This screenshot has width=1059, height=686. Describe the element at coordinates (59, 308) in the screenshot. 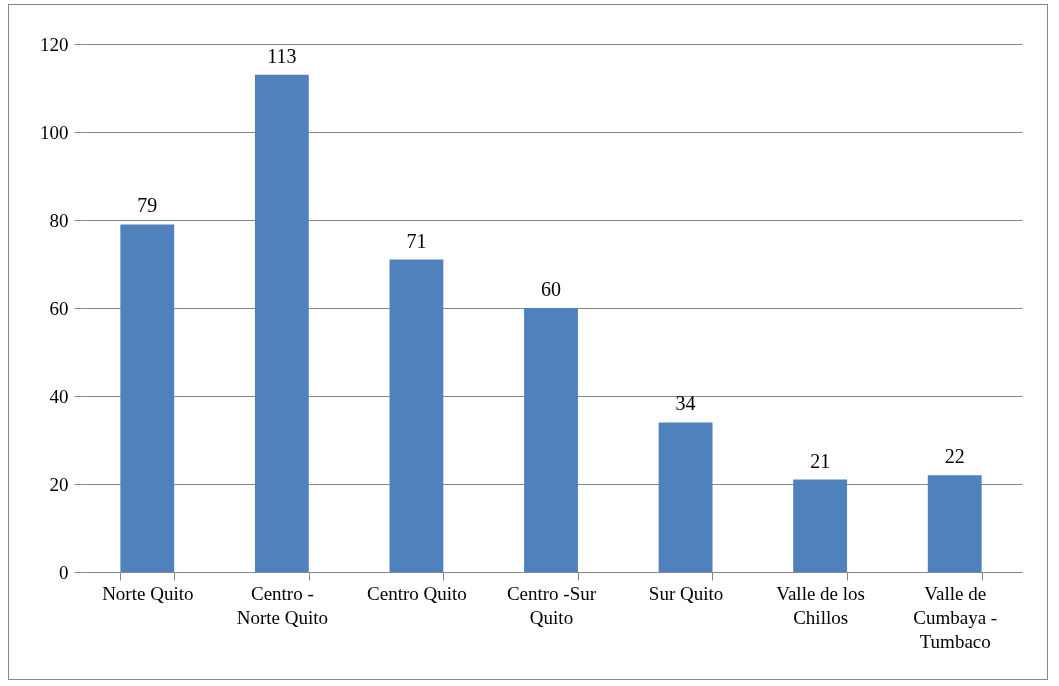

I see `y-tick-label: 60` at that location.